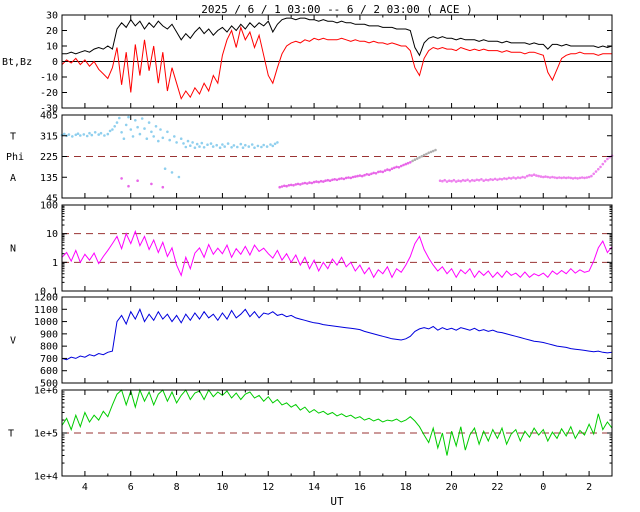  I want to click on density-ytick-label: 0.1, so click(49, 292).